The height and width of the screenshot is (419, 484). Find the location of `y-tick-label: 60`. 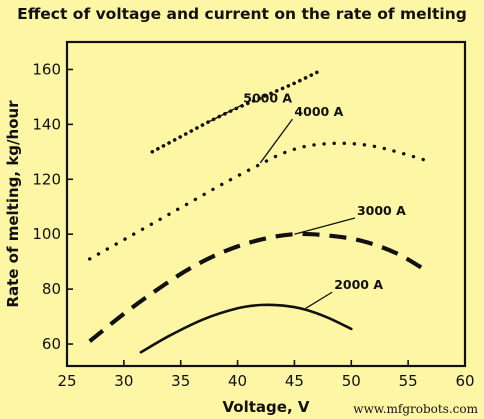

y-tick-label: 60 is located at coordinates (51, 344).